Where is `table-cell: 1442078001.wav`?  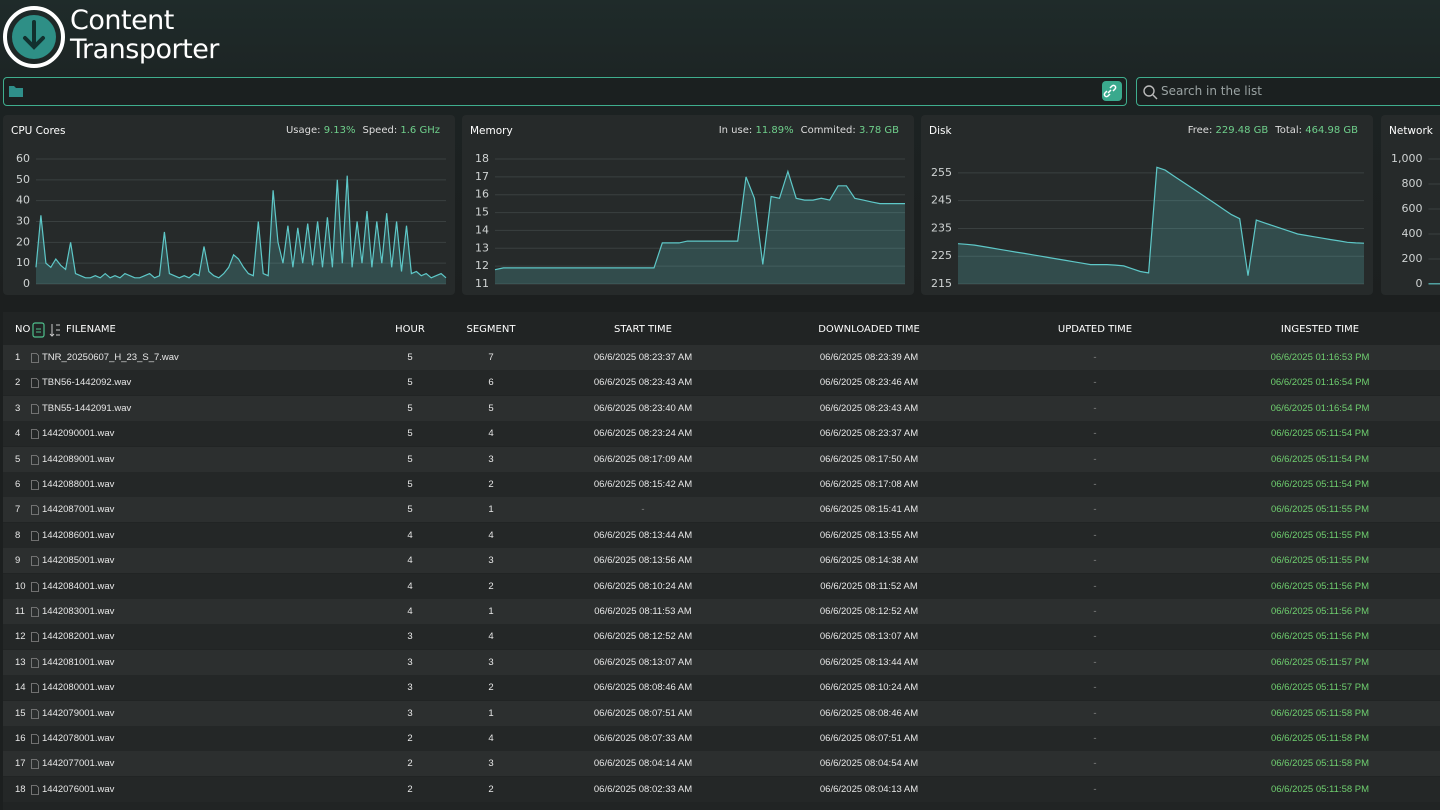
table-cell: 1442078001.wav is located at coordinates (78, 738).